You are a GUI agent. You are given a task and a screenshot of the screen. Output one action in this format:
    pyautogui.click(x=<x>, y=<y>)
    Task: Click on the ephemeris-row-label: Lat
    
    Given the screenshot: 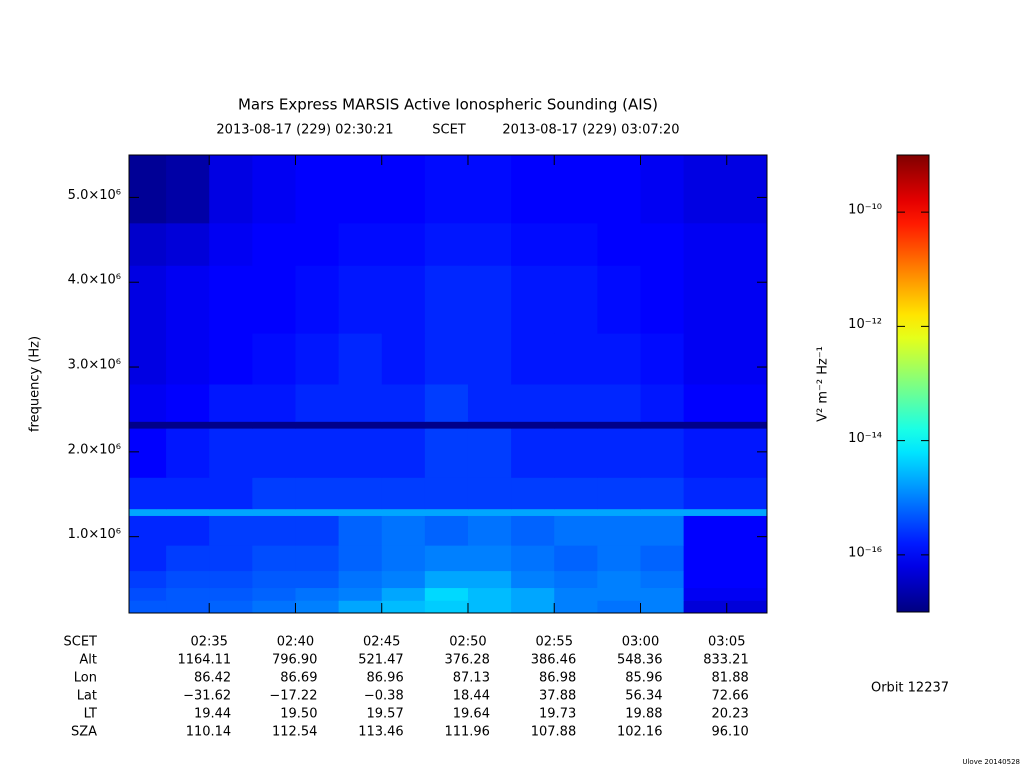 What is the action you would take?
    pyautogui.click(x=87, y=696)
    